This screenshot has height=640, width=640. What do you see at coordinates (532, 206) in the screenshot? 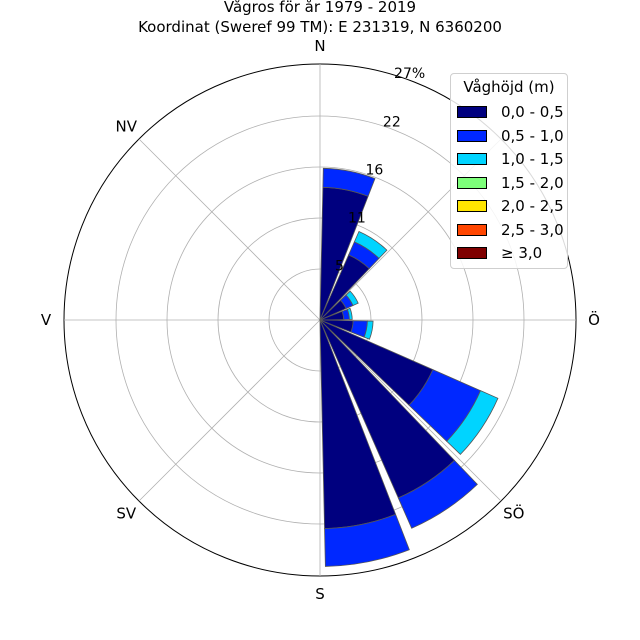
I see `legend-label: 2,0 - 2,5` at bounding box center [532, 206].